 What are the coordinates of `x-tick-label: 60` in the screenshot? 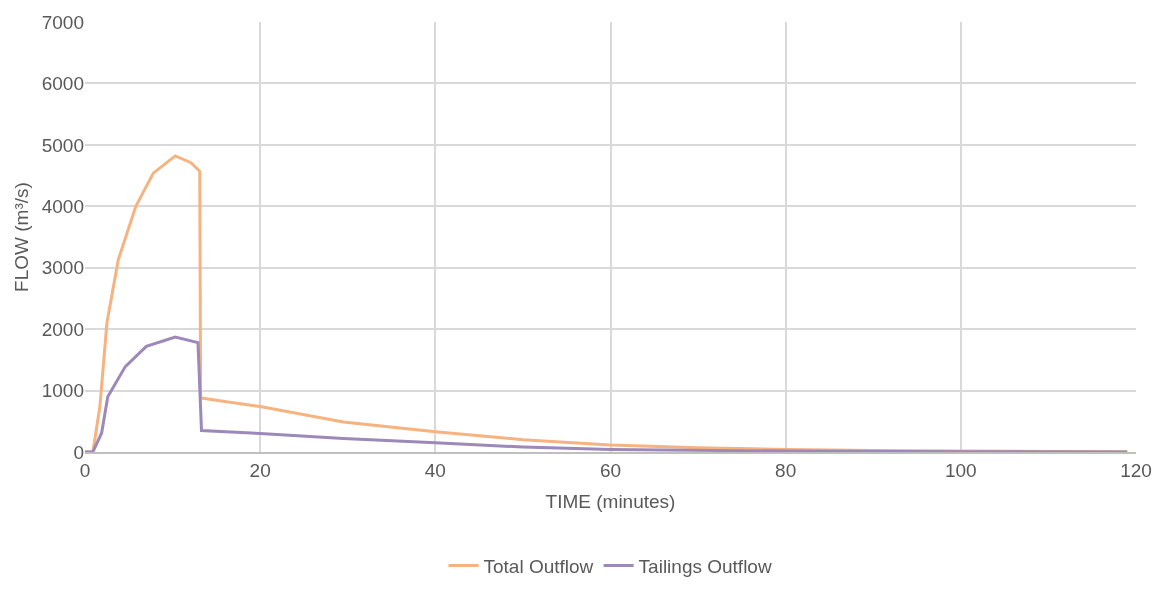 It's located at (610, 470).